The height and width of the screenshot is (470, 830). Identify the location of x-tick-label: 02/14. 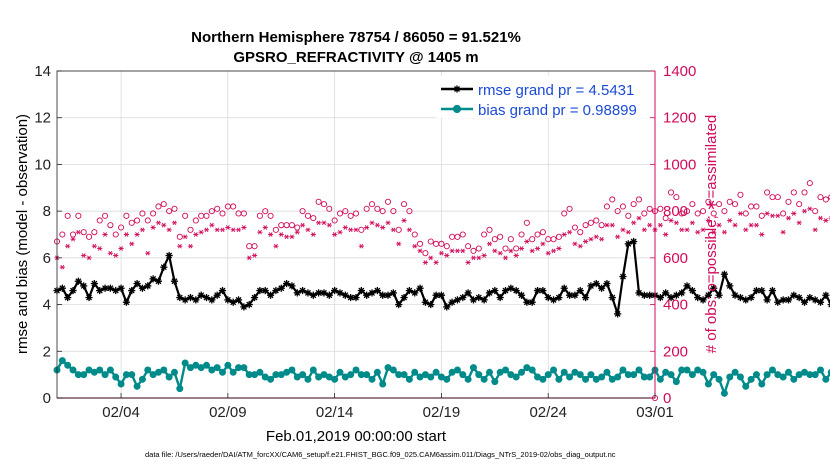
(335, 412).